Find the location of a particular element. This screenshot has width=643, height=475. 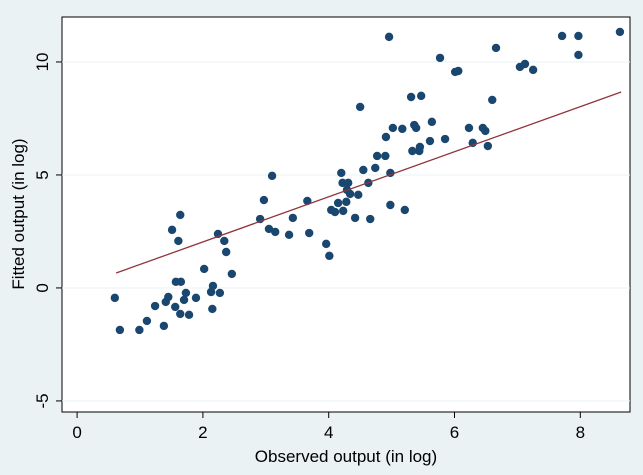

x-tick-label: 2 is located at coordinates (202, 432).